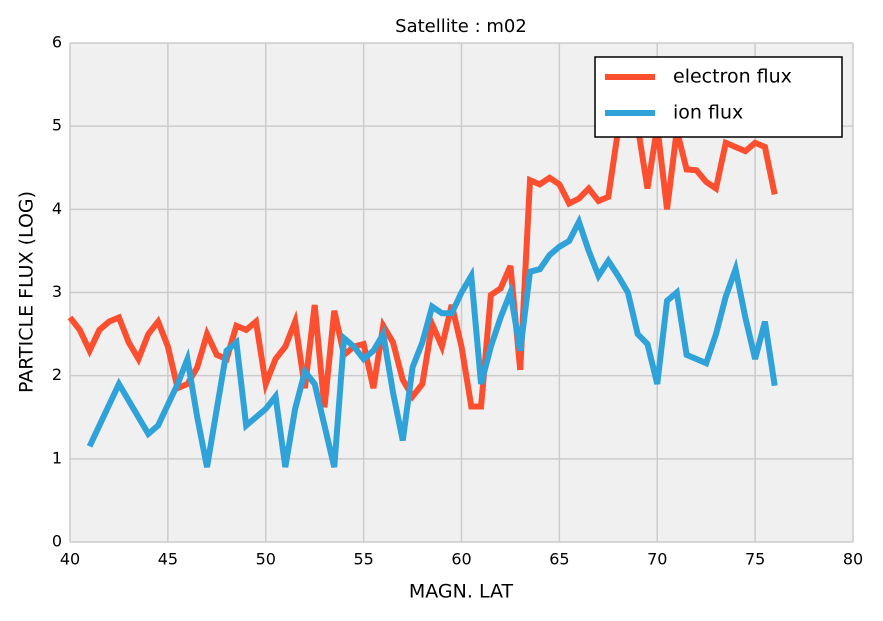 The image size is (883, 621). What do you see at coordinates (57, 541) in the screenshot?
I see `y-tick-label: 0` at bounding box center [57, 541].